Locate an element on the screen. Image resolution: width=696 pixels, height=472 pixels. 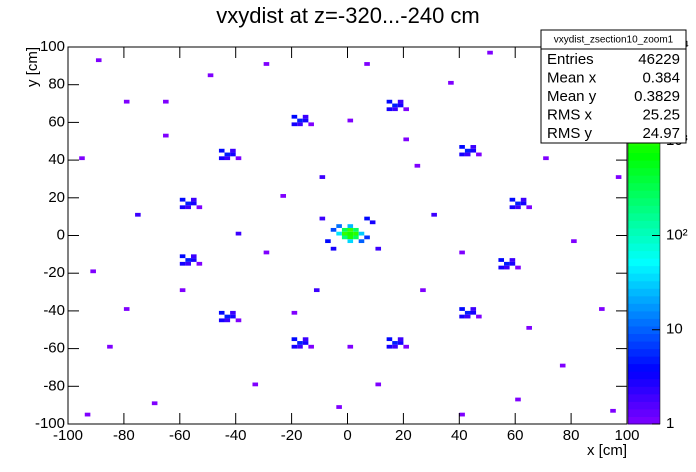
x-tick-label: 100 is located at coordinates (626, 435).